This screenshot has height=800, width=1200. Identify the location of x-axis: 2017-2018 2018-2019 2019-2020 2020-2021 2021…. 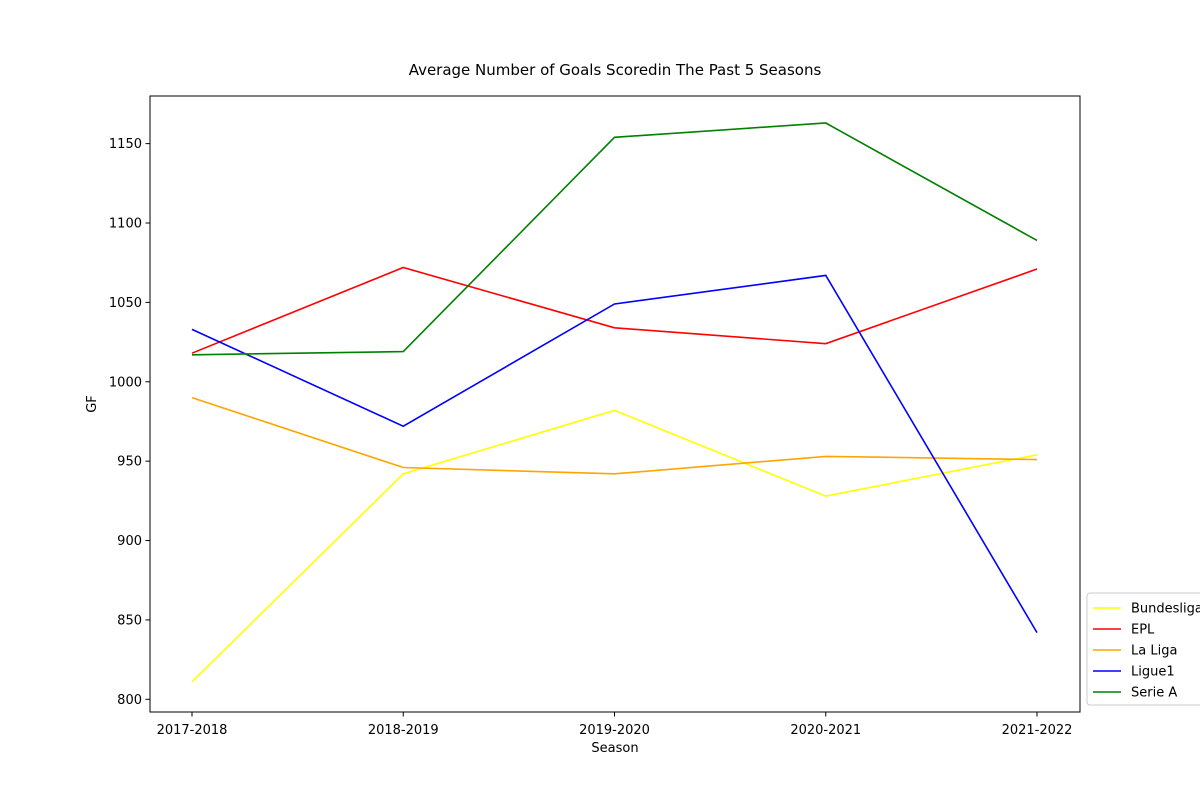
(615, 725).